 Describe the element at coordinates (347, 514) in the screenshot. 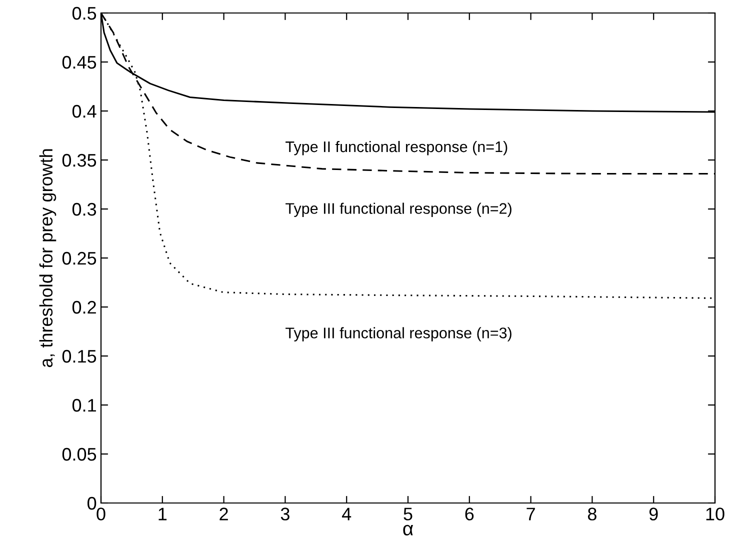

I see `x-tick-label: 4` at that location.